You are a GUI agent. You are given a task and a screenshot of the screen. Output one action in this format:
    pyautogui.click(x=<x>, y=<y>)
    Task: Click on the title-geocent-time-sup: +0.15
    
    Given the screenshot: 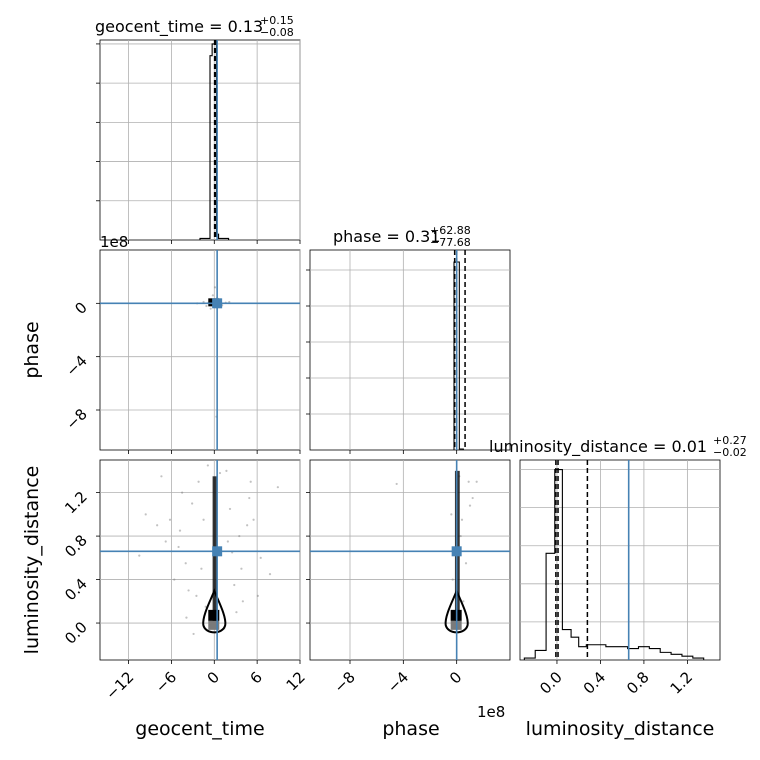 What is the action you would take?
    pyautogui.click(x=277, y=20)
    